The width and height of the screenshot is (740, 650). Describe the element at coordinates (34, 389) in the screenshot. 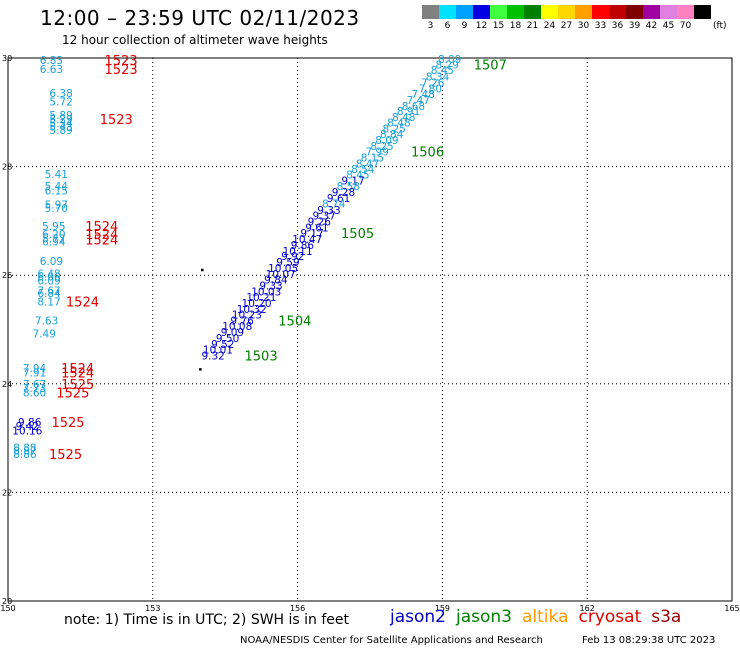

I see `wave-height-value: 7.73` at that location.